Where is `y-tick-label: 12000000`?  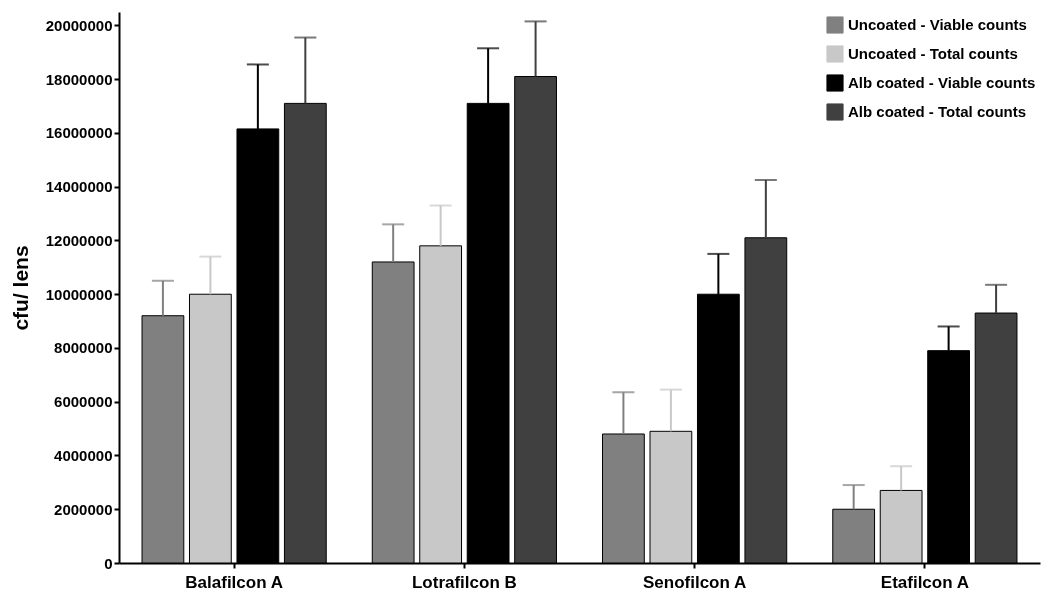 y-tick-label: 12000000 is located at coordinates (79, 240).